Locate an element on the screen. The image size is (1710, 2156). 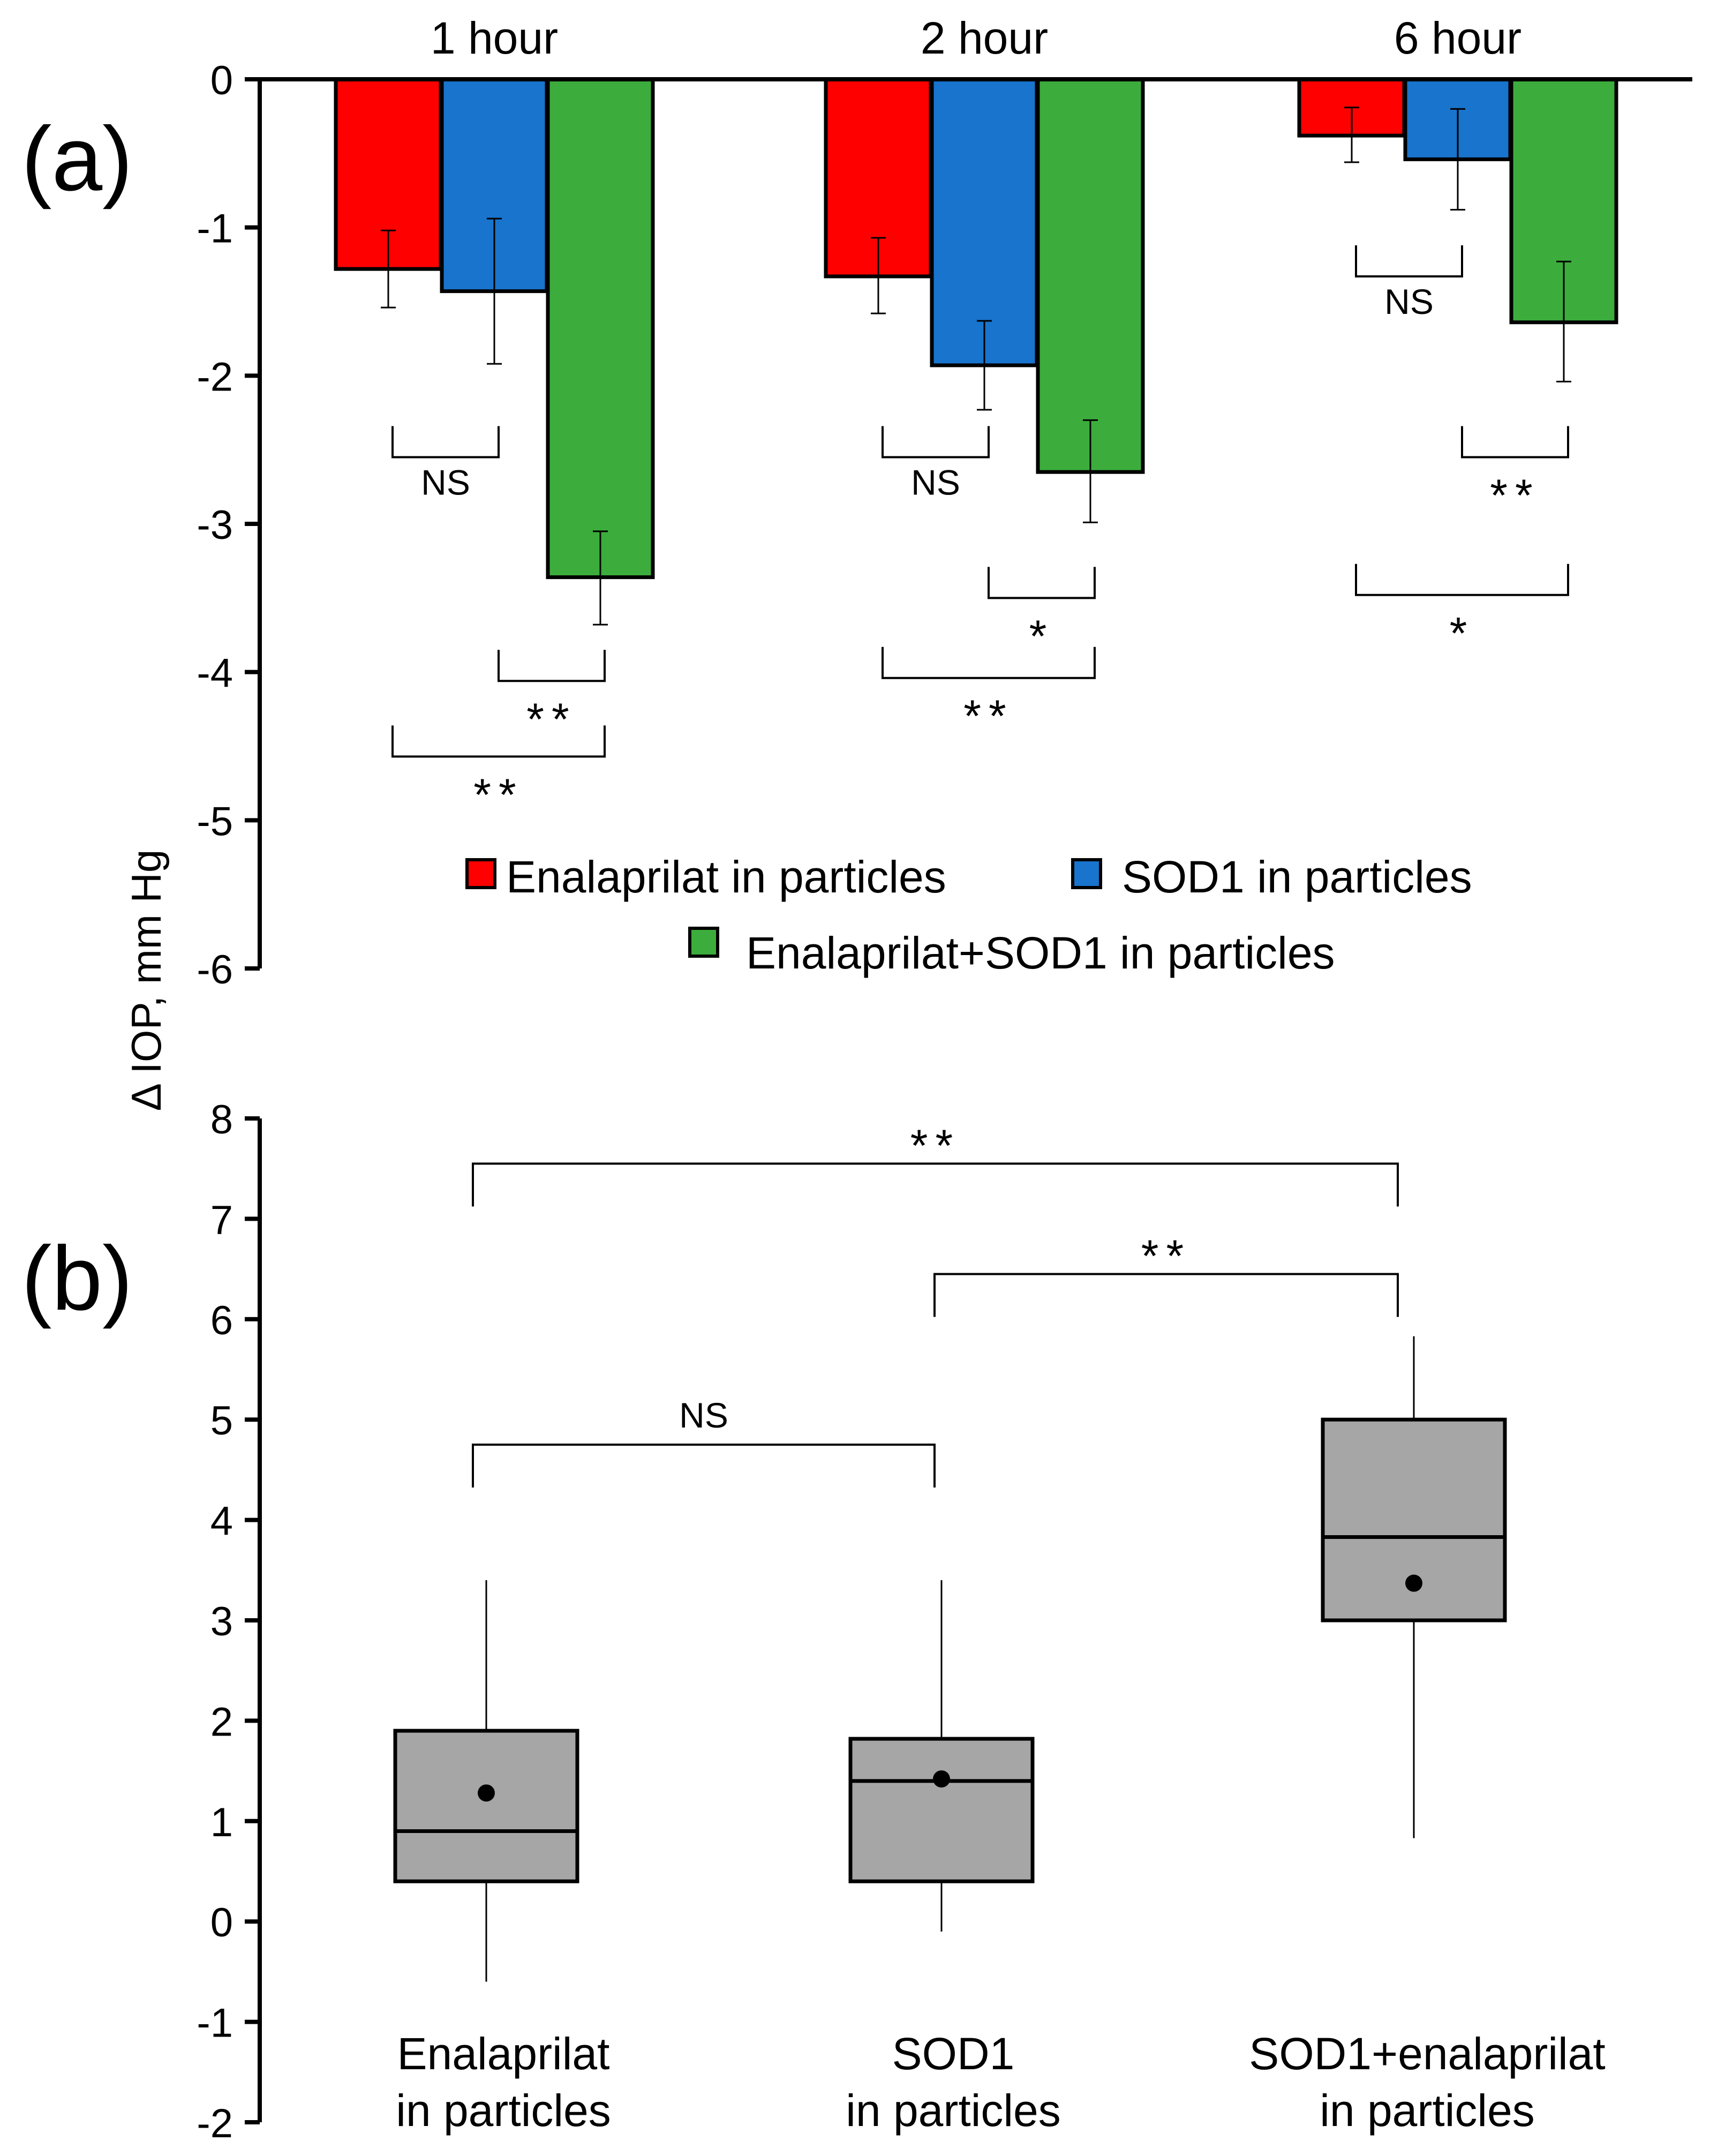
panel-a-y-tick-label: -1 is located at coordinates (215, 229).